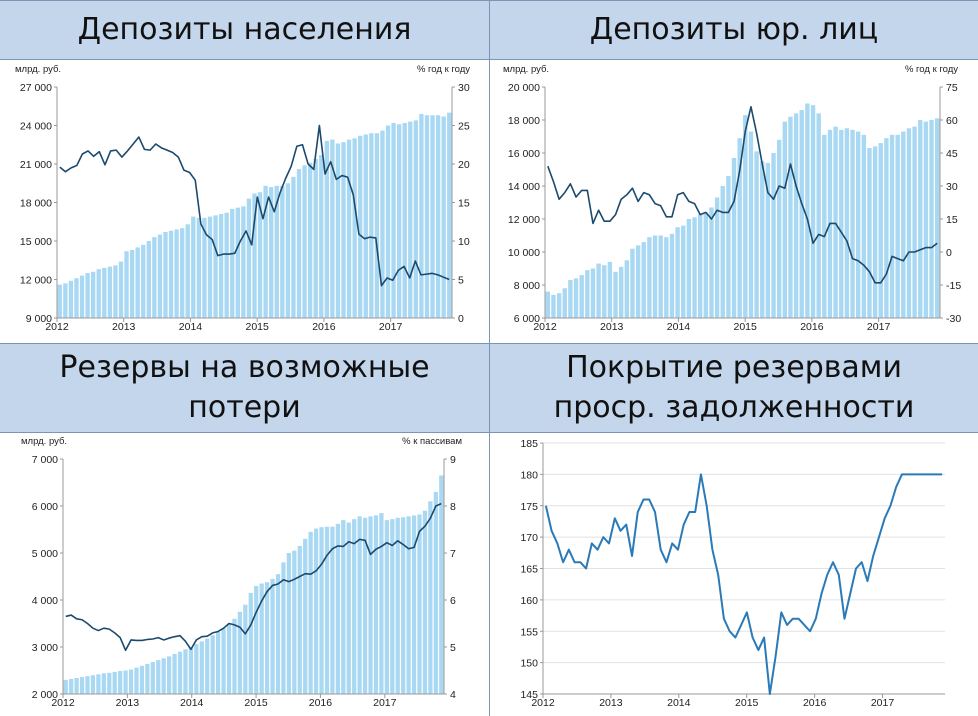 This screenshot has width=978, height=716. I want to click on y-tick-label-left: 14 000, so click(524, 187).